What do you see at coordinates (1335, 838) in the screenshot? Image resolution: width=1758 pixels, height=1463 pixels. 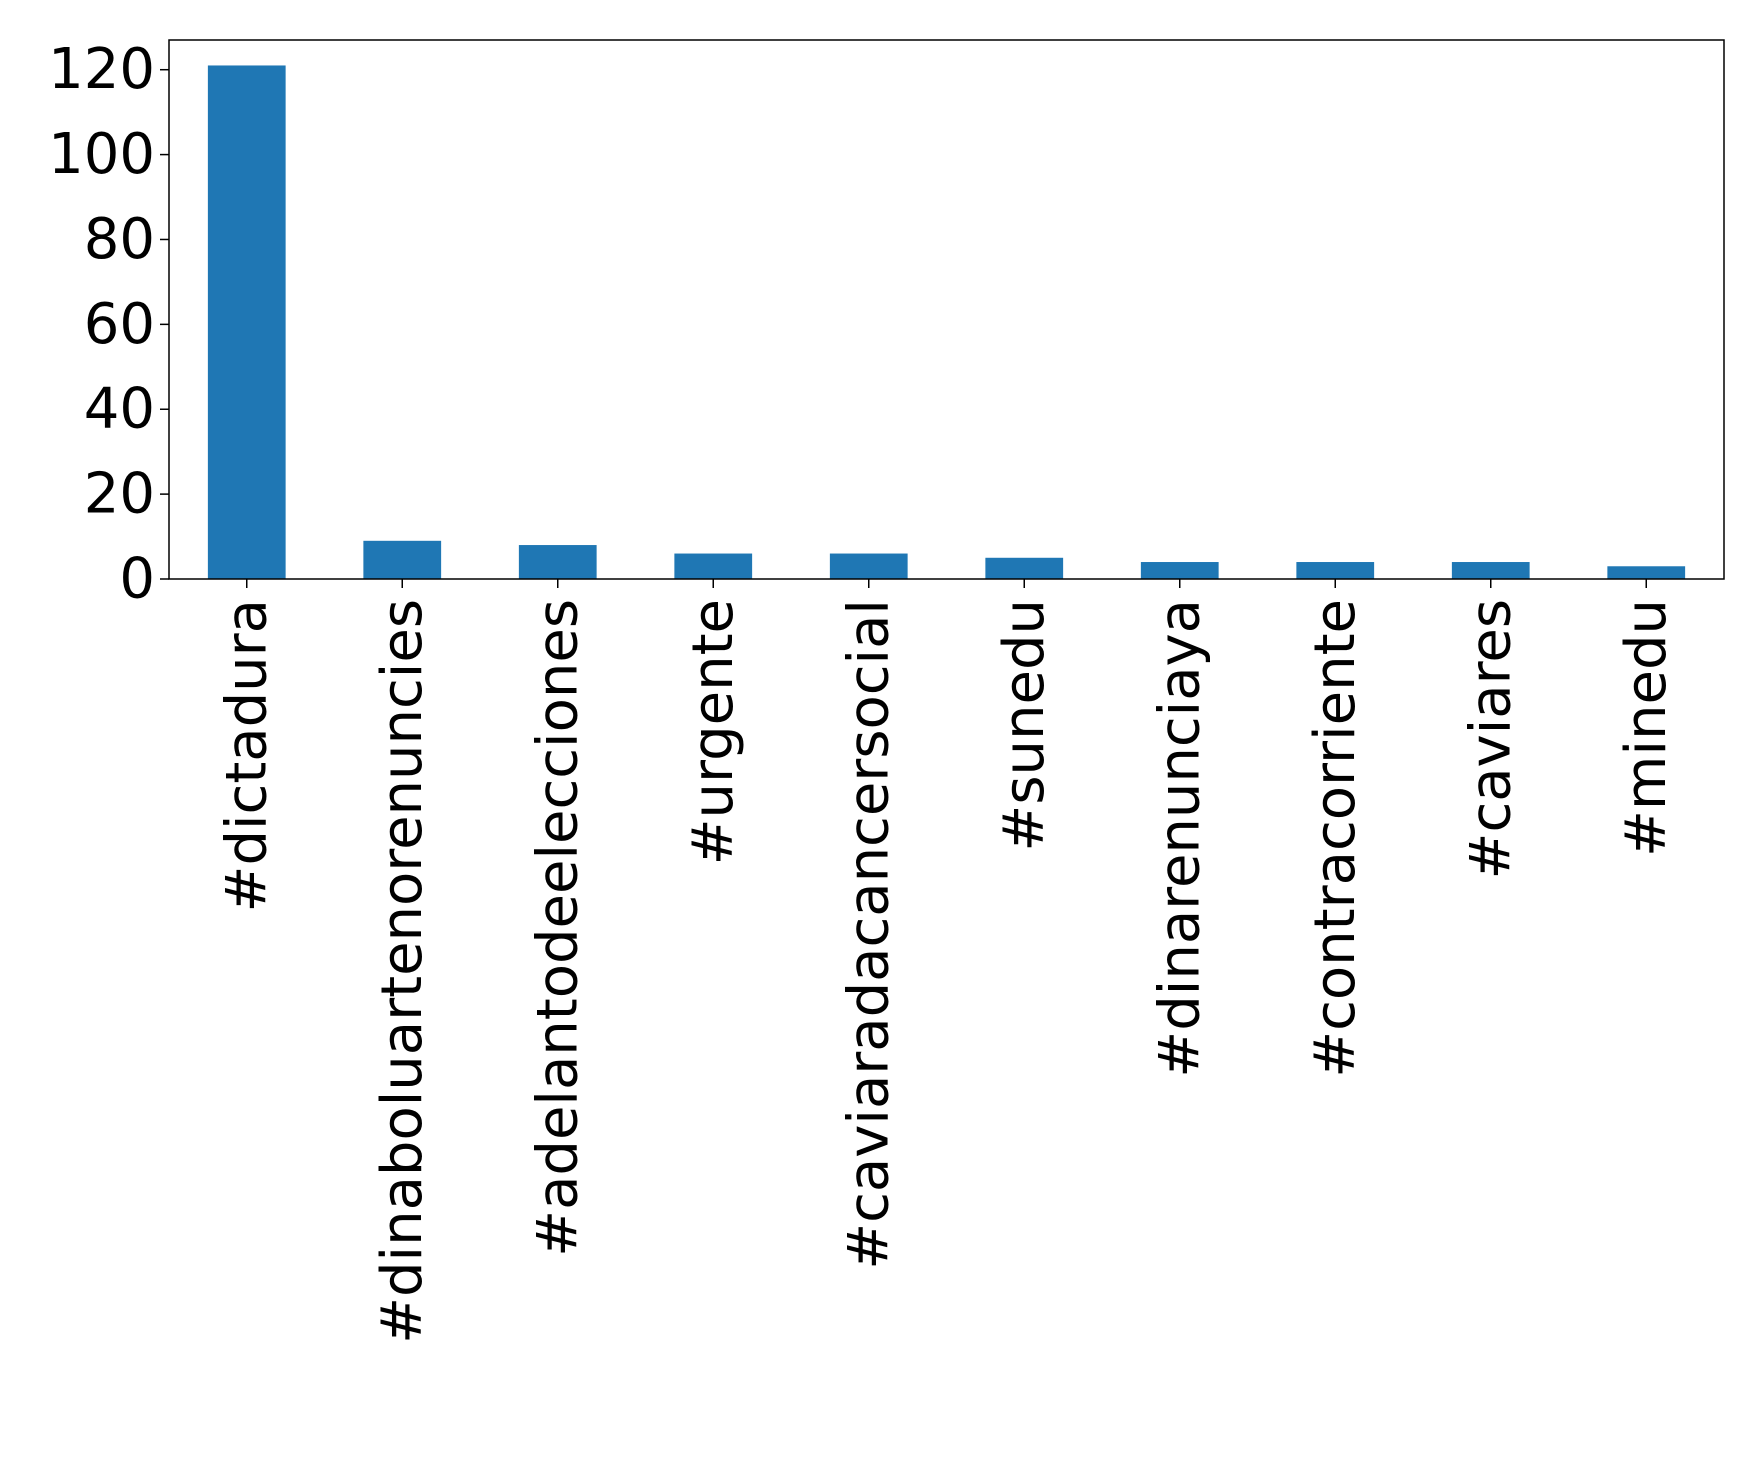 I see `x-tick-label-7: #contracorriente` at bounding box center [1335, 838].